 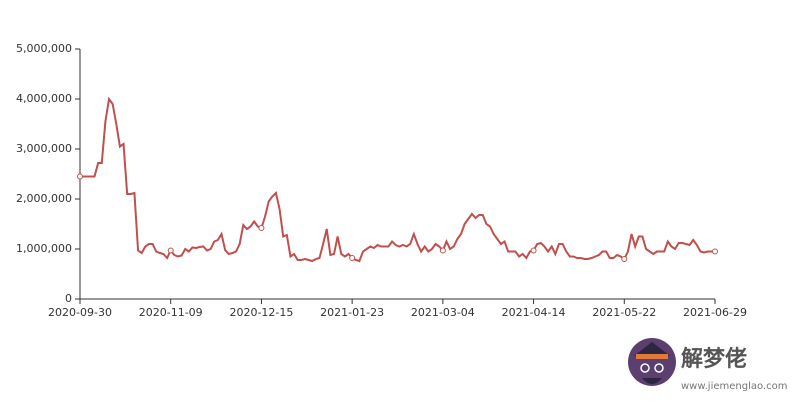 I want to click on y-tick-label: 2,000,000, so click(x=44, y=198).